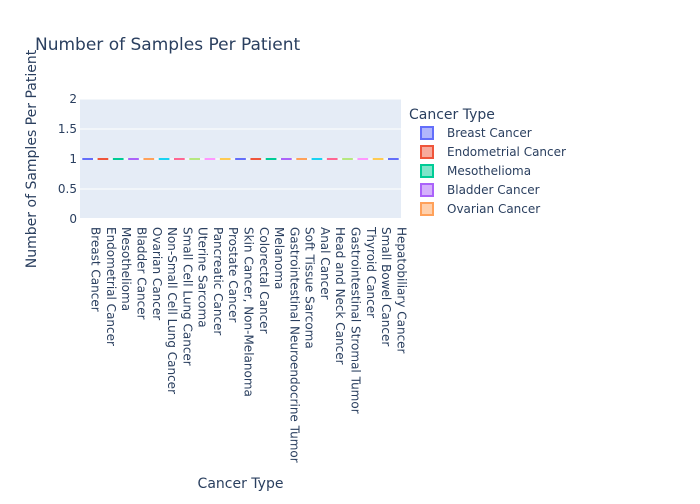  What do you see at coordinates (172, 310) in the screenshot?
I see `x-tick-label: Non-Small Cell Lung Cancer` at bounding box center [172, 310].